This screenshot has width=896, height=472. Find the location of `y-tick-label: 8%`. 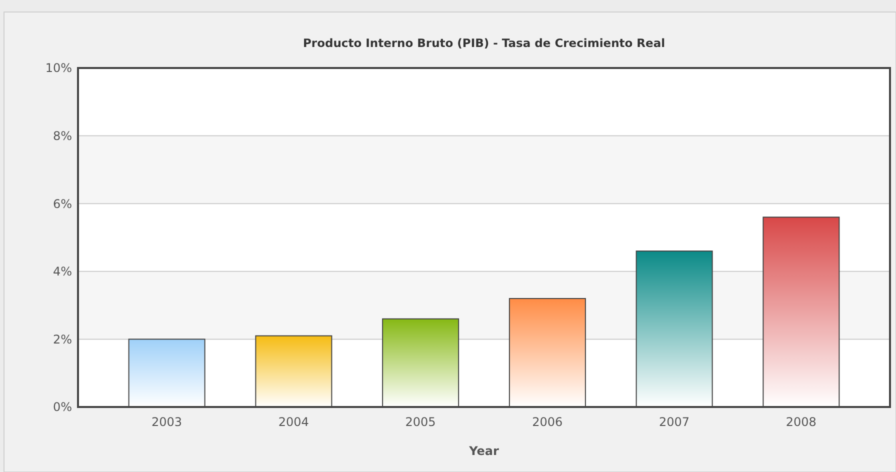

y-tick-label: 8% is located at coordinates (62, 136).